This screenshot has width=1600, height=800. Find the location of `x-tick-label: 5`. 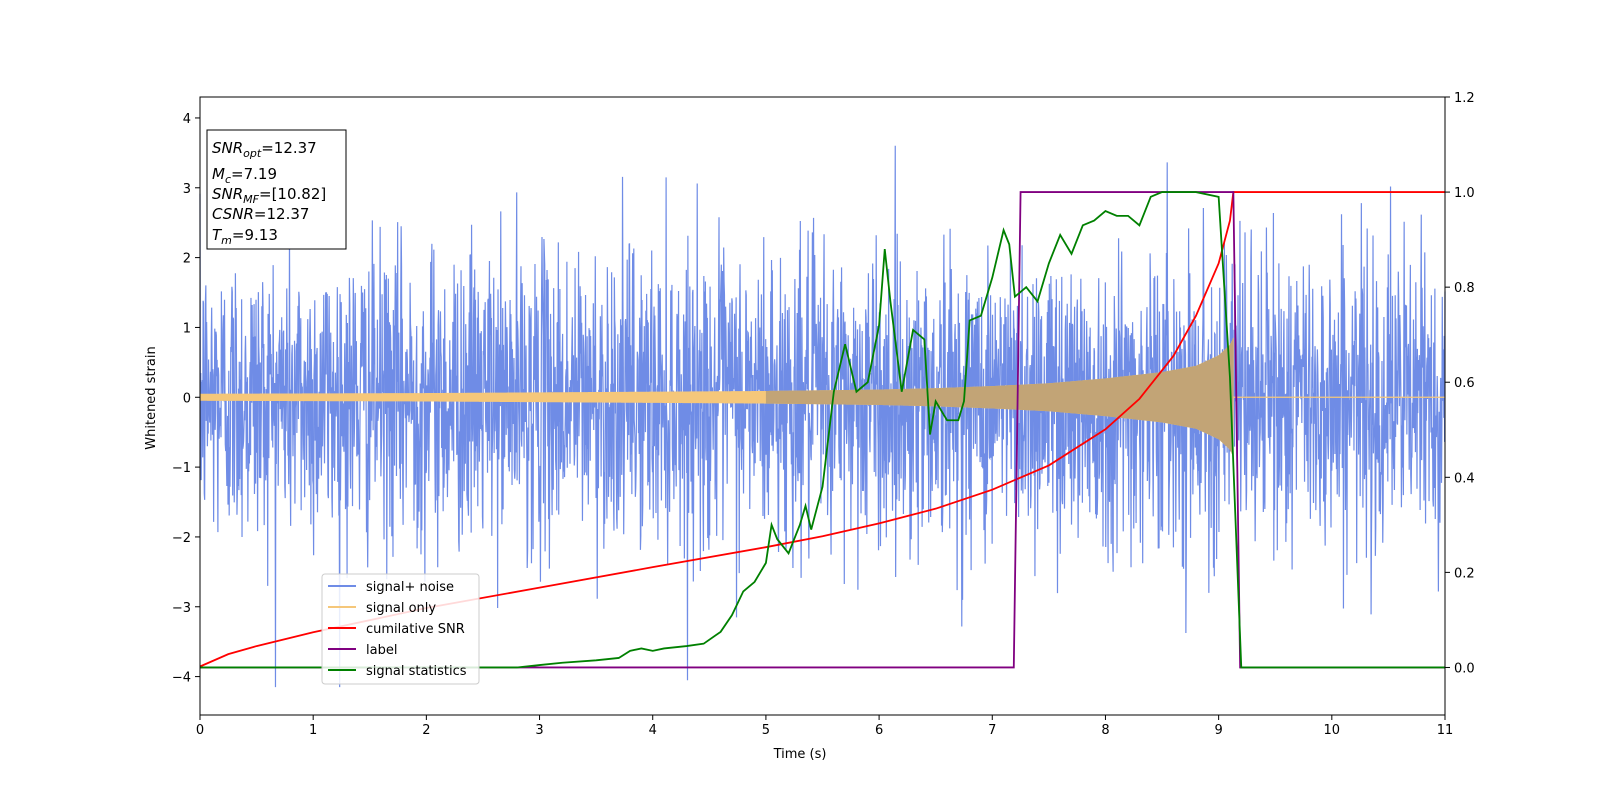

x-tick-label: 5 is located at coordinates (766, 730).